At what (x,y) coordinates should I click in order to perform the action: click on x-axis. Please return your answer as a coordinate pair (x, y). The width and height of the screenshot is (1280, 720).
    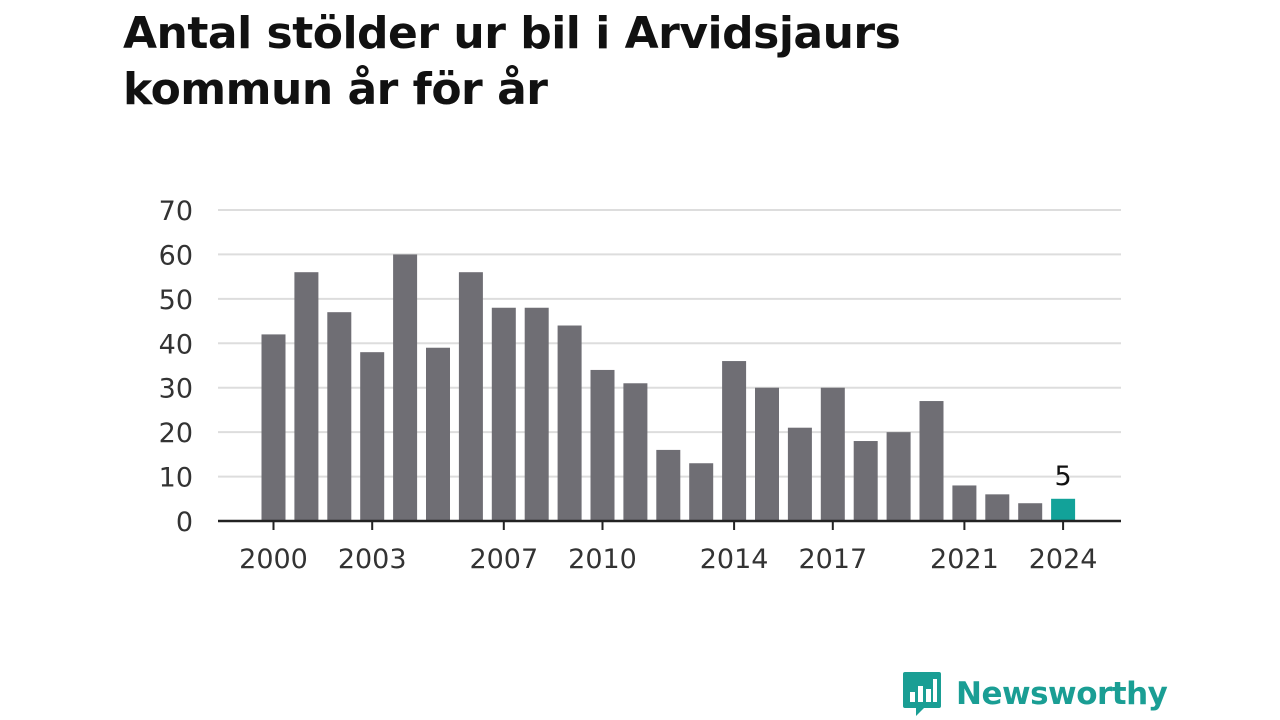
    Looking at the image, I should click on (669, 524).